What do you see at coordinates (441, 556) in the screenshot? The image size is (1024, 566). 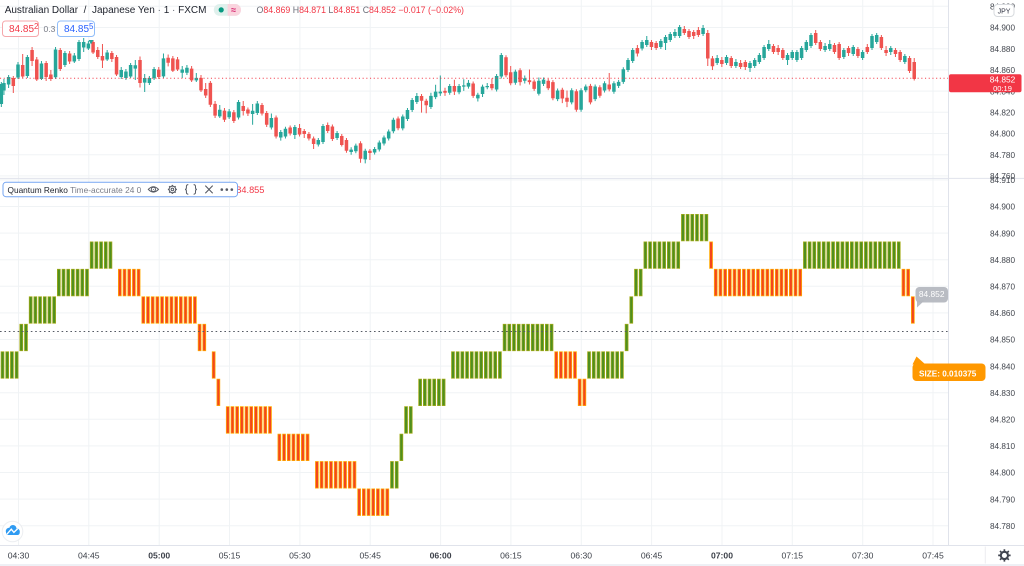 I see `svg-text: 06:00` at bounding box center [441, 556].